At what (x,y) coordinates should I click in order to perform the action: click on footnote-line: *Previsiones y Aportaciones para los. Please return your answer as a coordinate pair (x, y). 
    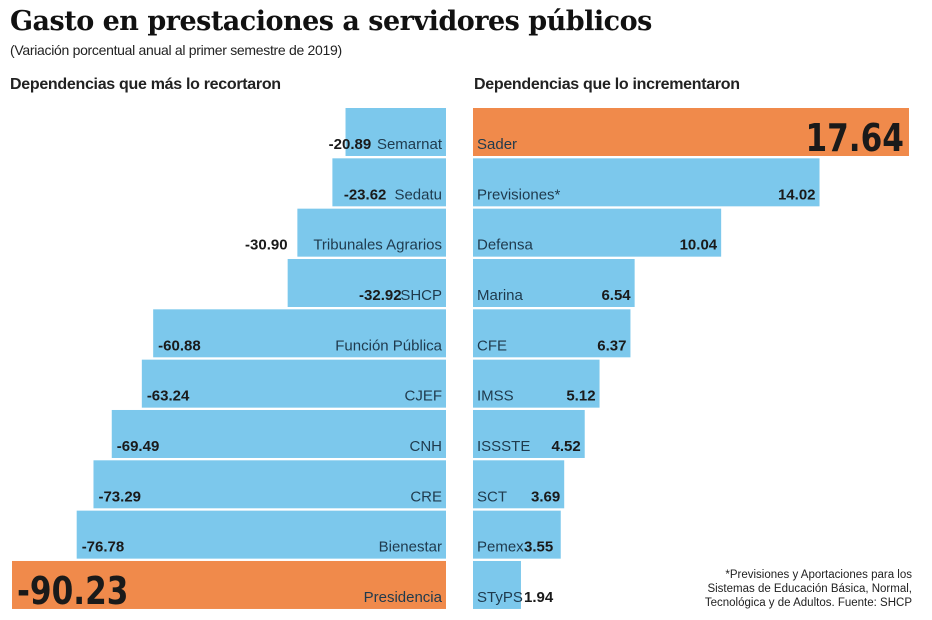
    Looking at the image, I should click on (818, 575).